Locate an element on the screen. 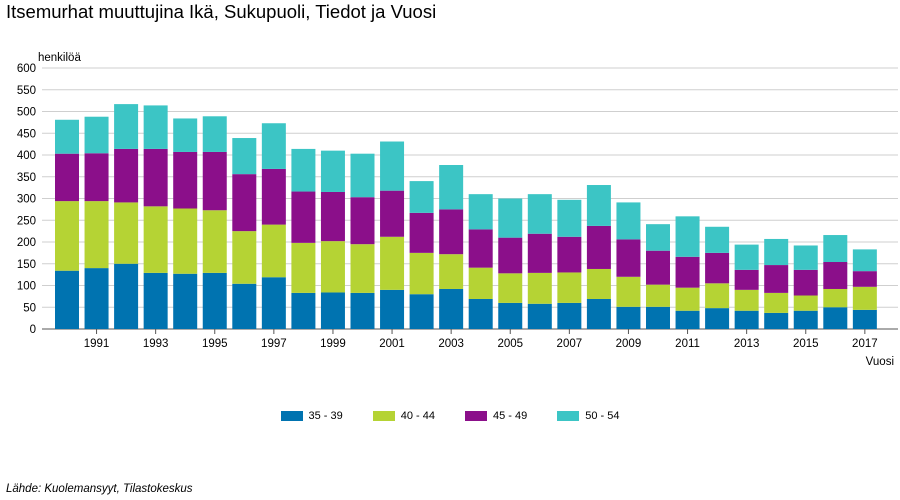 This screenshot has height=500, width=900. bar-segment: 1996 40 - 44: 121 is located at coordinates (244, 257).